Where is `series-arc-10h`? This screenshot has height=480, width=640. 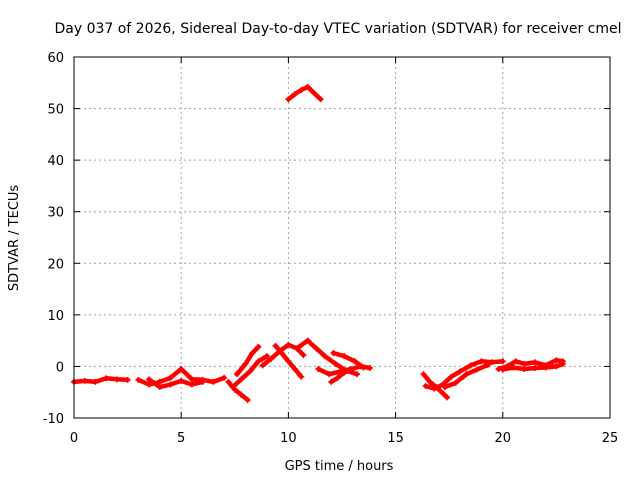
series-arc-10h is located at coordinates (283, 355).